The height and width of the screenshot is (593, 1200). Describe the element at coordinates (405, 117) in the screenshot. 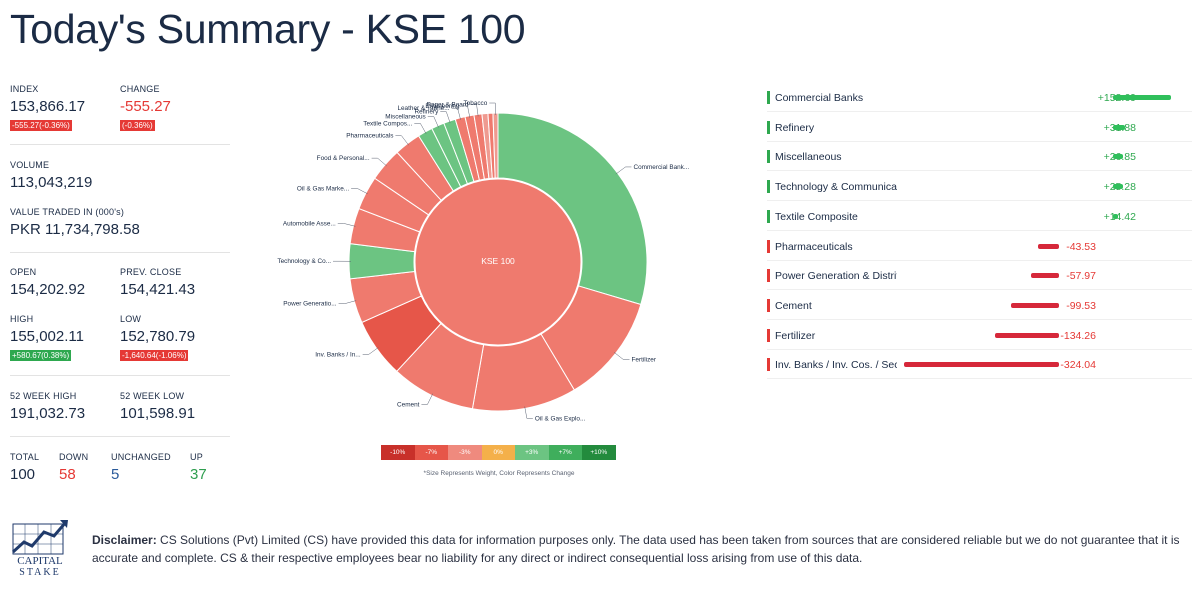

I see `slice-label: Miscellaneous` at that location.